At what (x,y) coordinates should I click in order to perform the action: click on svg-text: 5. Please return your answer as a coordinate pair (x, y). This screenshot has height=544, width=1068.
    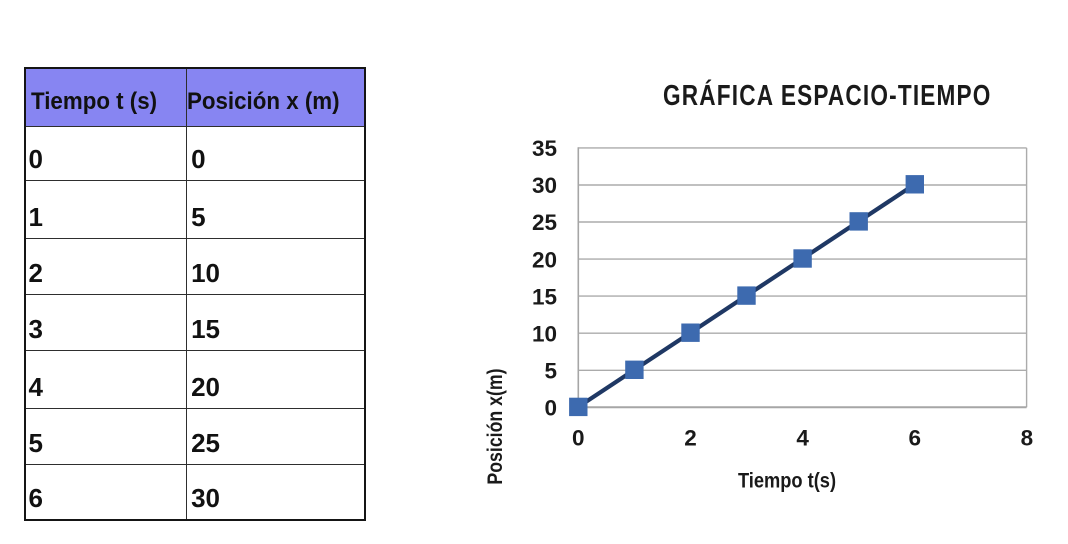
    Looking at the image, I should click on (550, 371).